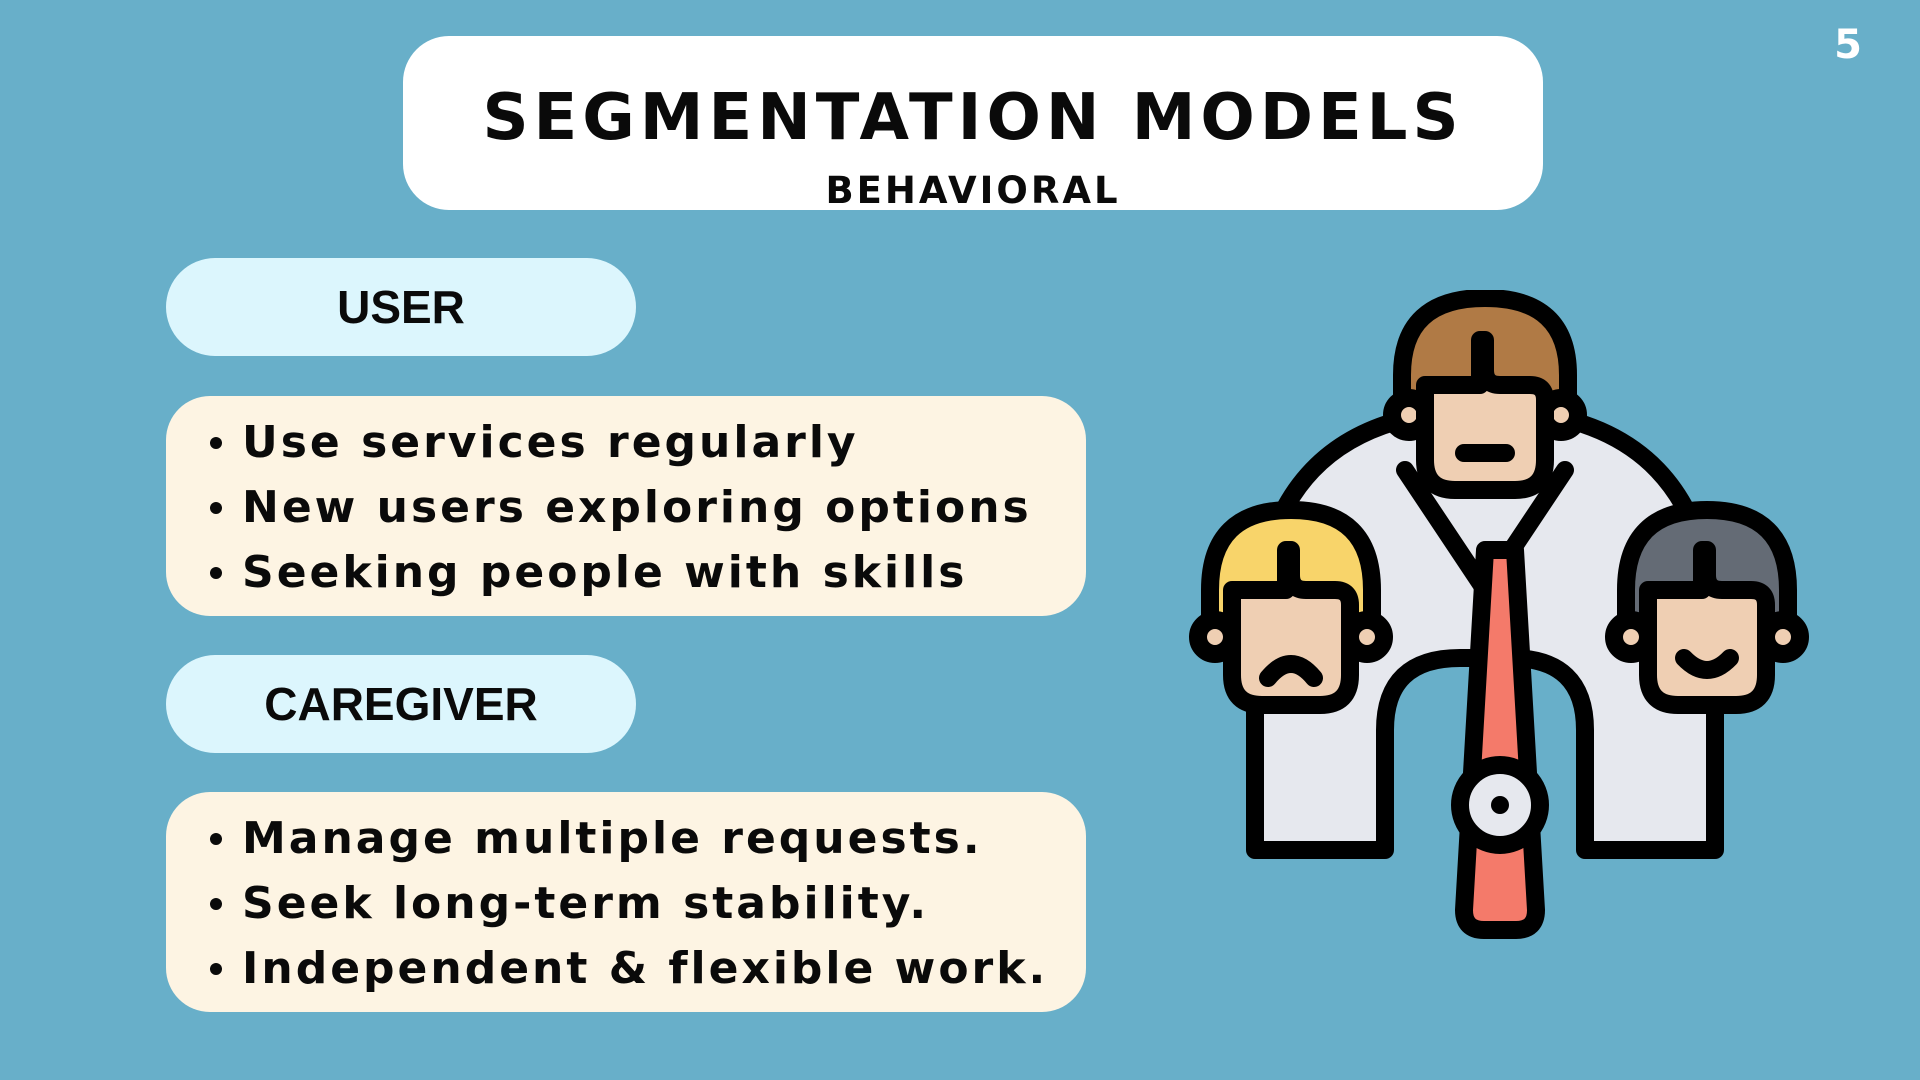 This screenshot has width=1920, height=1080. What do you see at coordinates (550, 442) in the screenshot?
I see `list-item-text: Use services regularly` at bounding box center [550, 442].